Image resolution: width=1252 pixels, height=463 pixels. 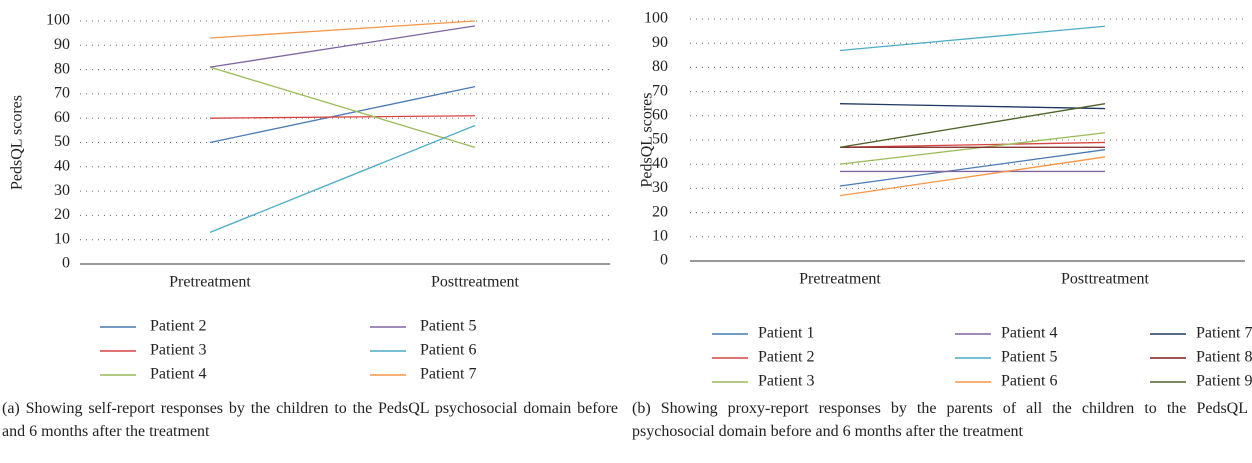 What do you see at coordinates (786, 333) in the screenshot?
I see `legend-label: Patient 1` at bounding box center [786, 333].